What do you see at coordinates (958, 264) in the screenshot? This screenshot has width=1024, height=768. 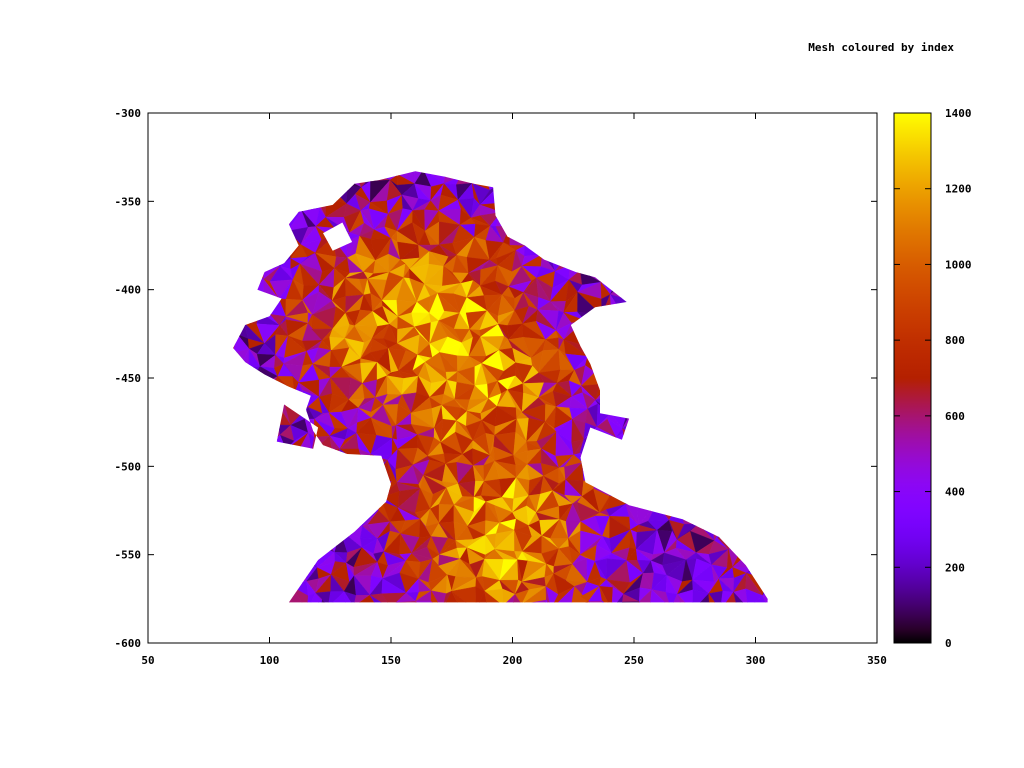 I see `colorbar-tick-label: 1000` at bounding box center [958, 264].